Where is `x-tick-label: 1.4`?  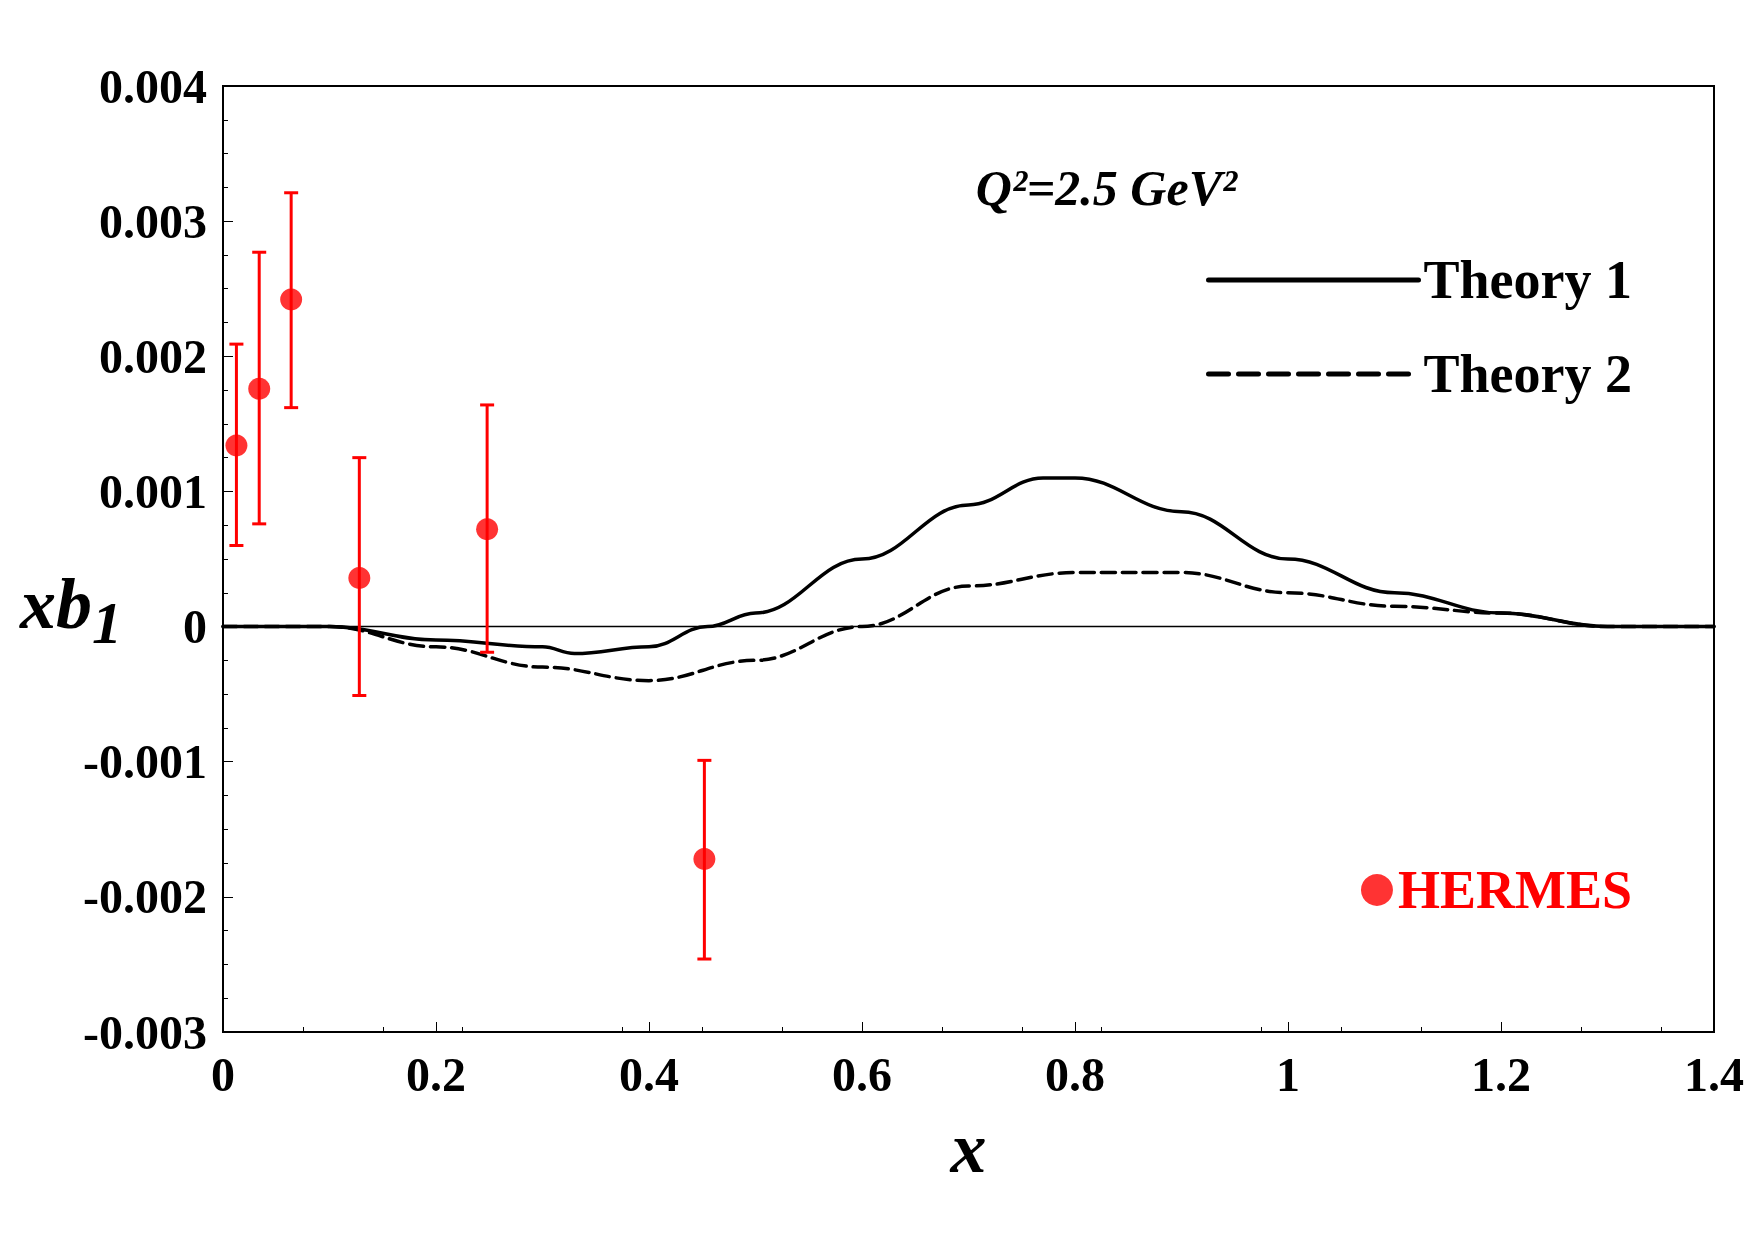
x-tick-label: 1.4 is located at coordinates (1714, 1074).